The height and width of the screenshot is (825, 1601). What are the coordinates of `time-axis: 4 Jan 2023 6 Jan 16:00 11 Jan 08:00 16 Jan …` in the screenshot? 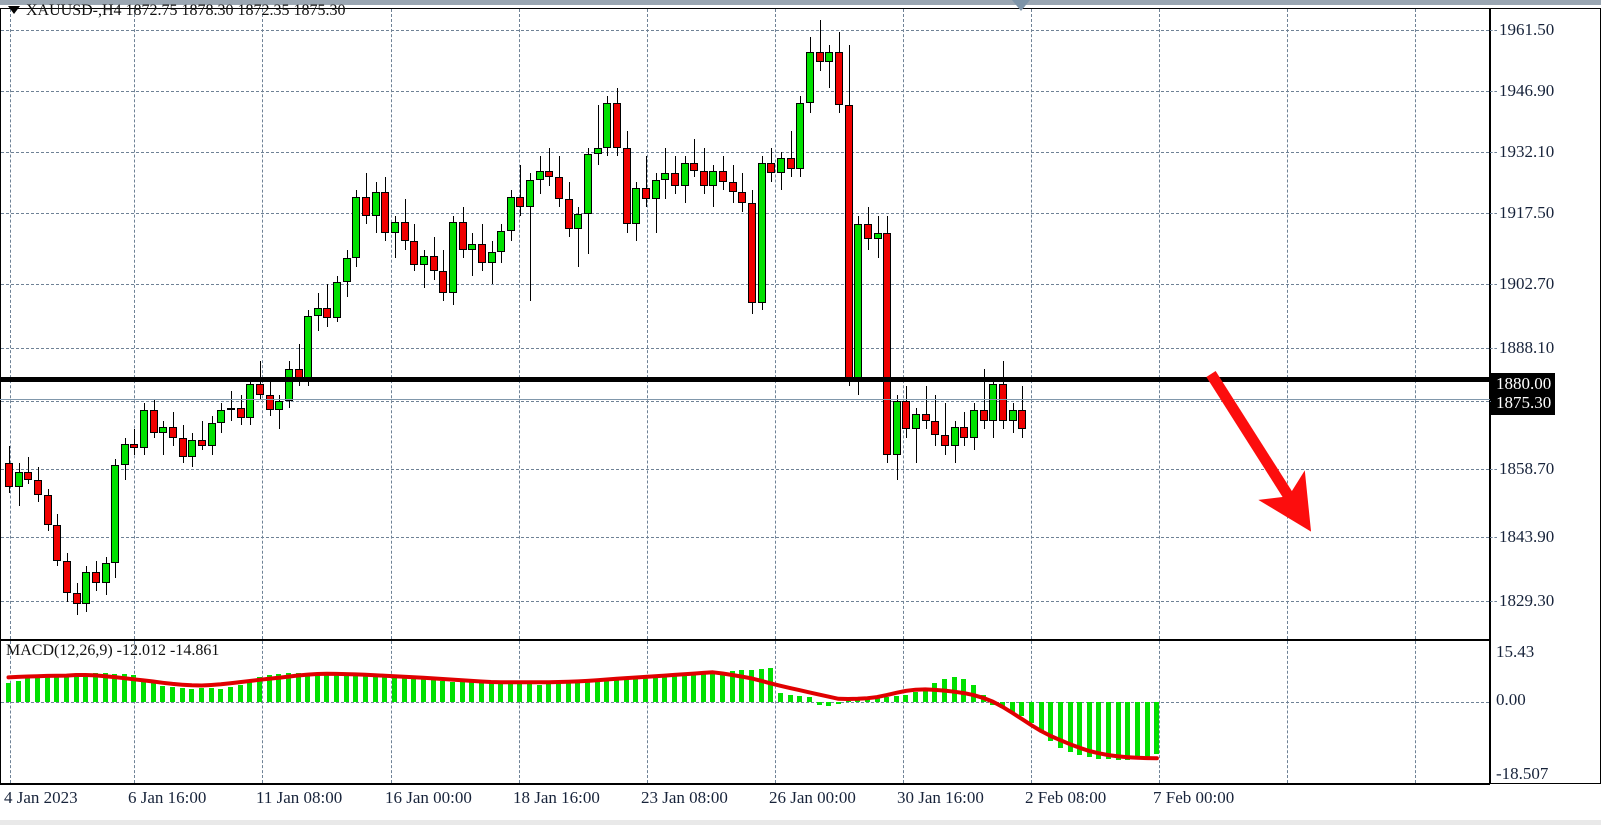 It's located at (800, 804).